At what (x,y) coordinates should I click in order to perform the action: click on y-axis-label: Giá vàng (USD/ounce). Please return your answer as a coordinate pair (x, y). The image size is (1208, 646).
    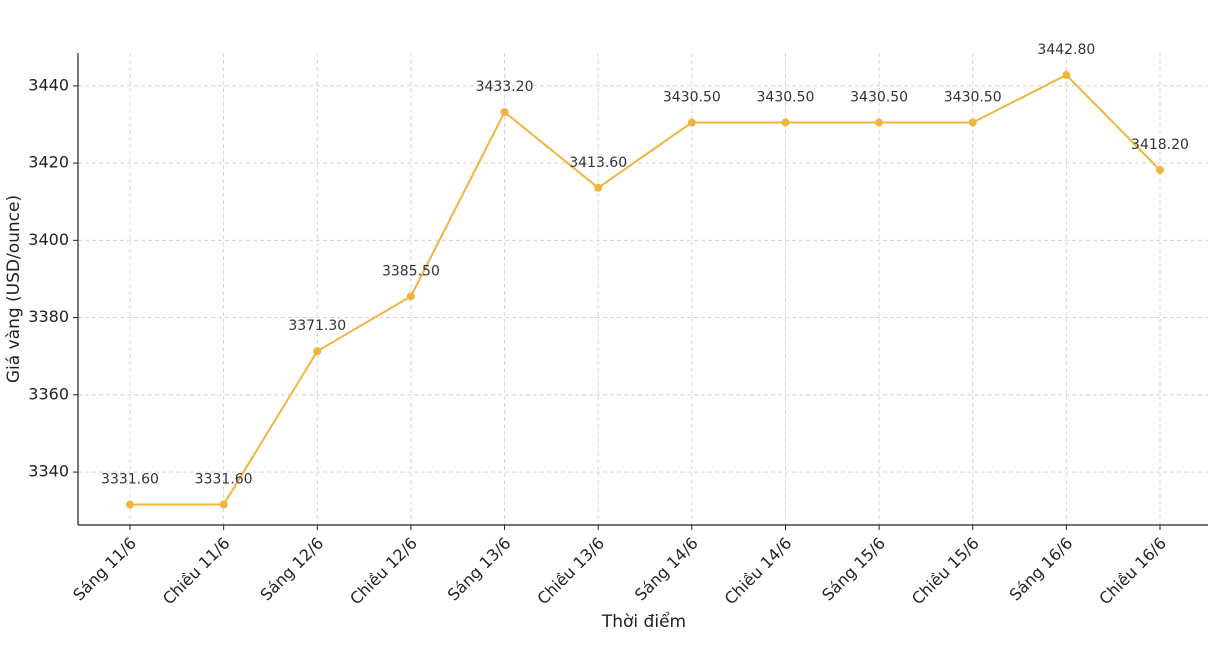
    Looking at the image, I should click on (14, 289).